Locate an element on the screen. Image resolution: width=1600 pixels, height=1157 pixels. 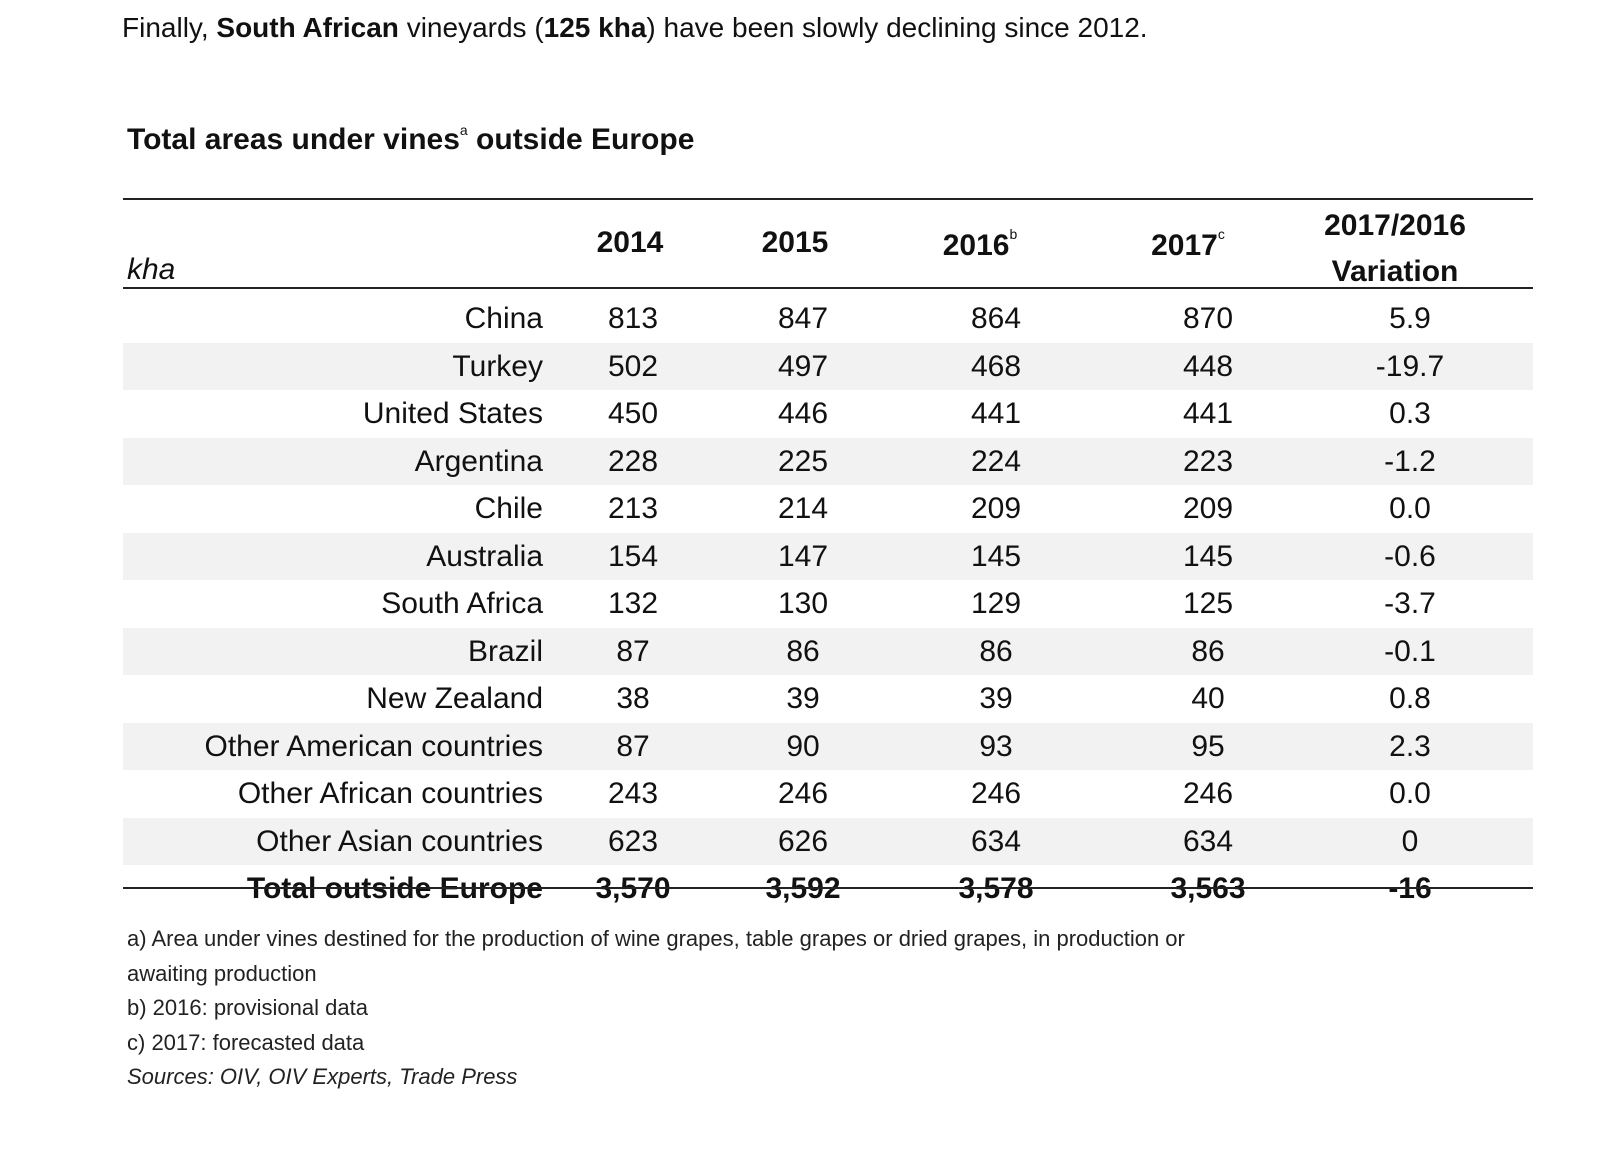
cell-2014: 154 is located at coordinates (633, 556).